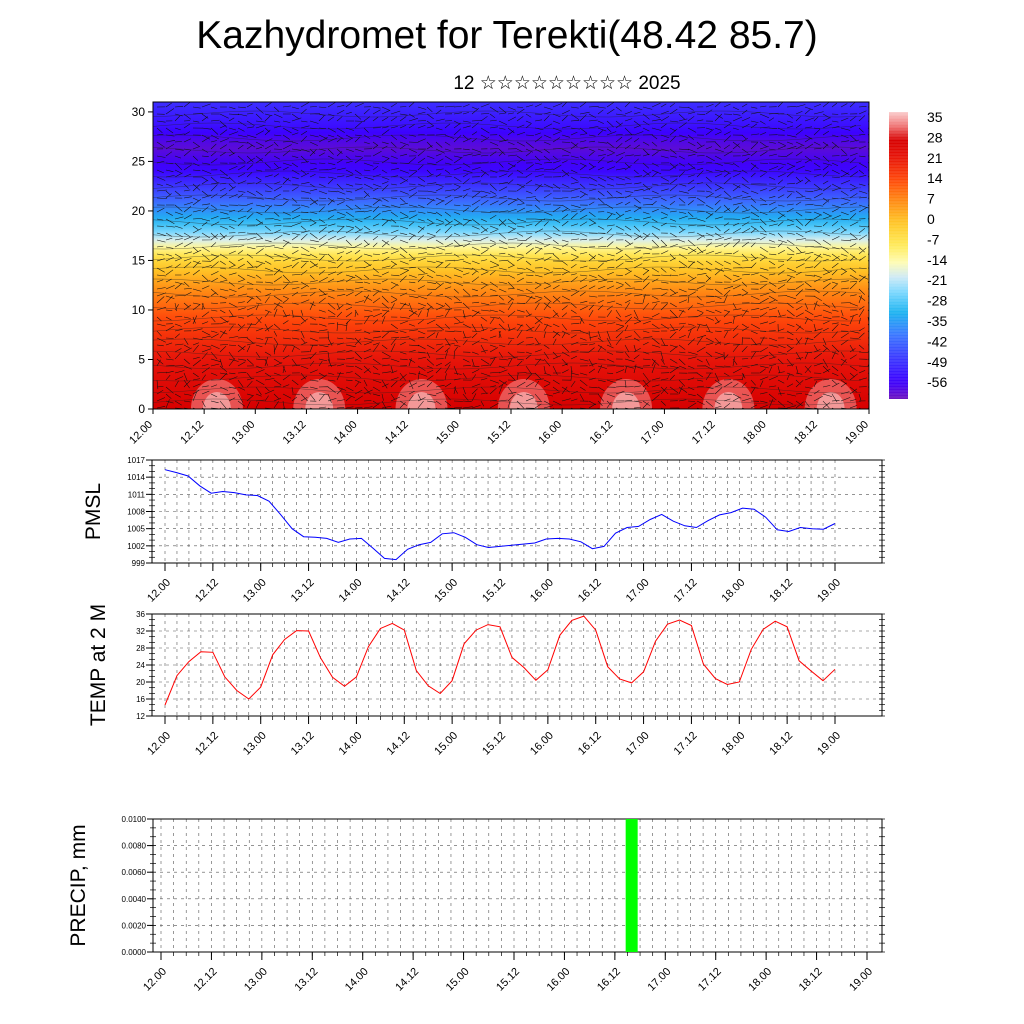 This screenshot has width=1024, height=1024. What do you see at coordinates (141, 409) in the screenshot?
I see `section-ytick-label: 0` at bounding box center [141, 409].